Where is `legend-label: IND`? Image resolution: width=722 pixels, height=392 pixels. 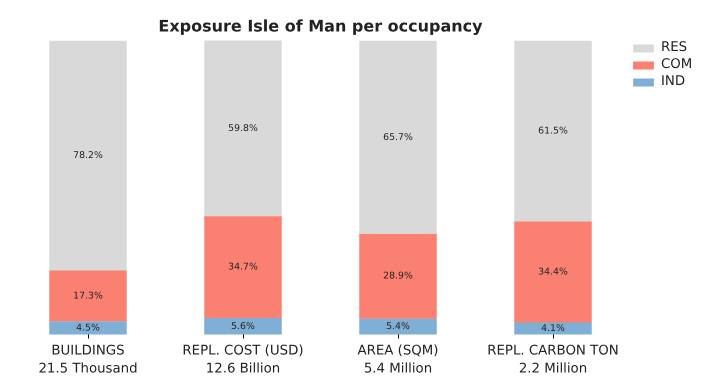 legend-label: IND is located at coordinates (673, 81).